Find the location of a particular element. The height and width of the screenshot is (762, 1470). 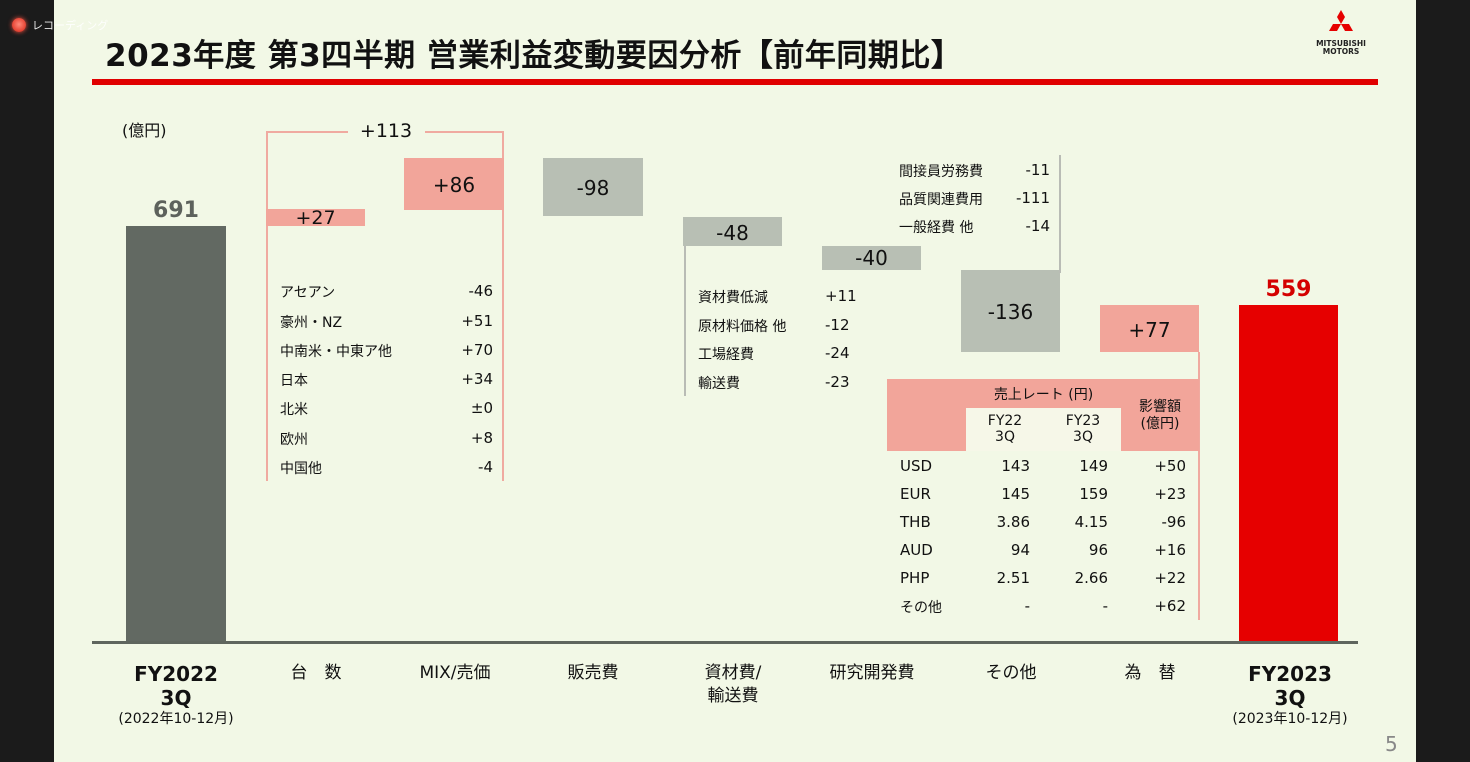

breakdown-value: +70 is located at coordinates (477, 350).